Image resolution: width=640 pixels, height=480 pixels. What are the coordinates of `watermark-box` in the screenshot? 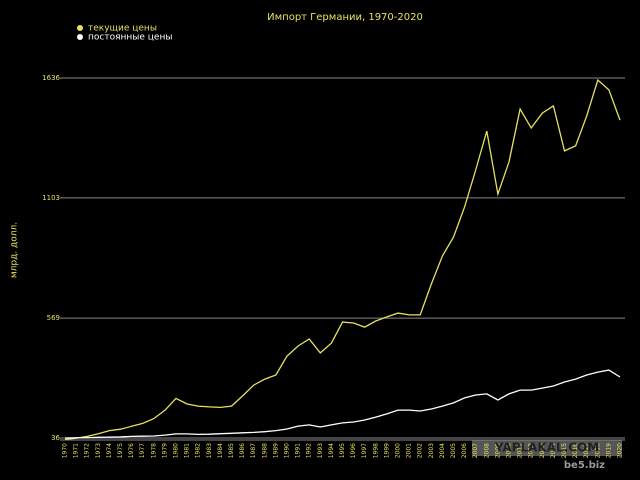 It's located at (547, 448).